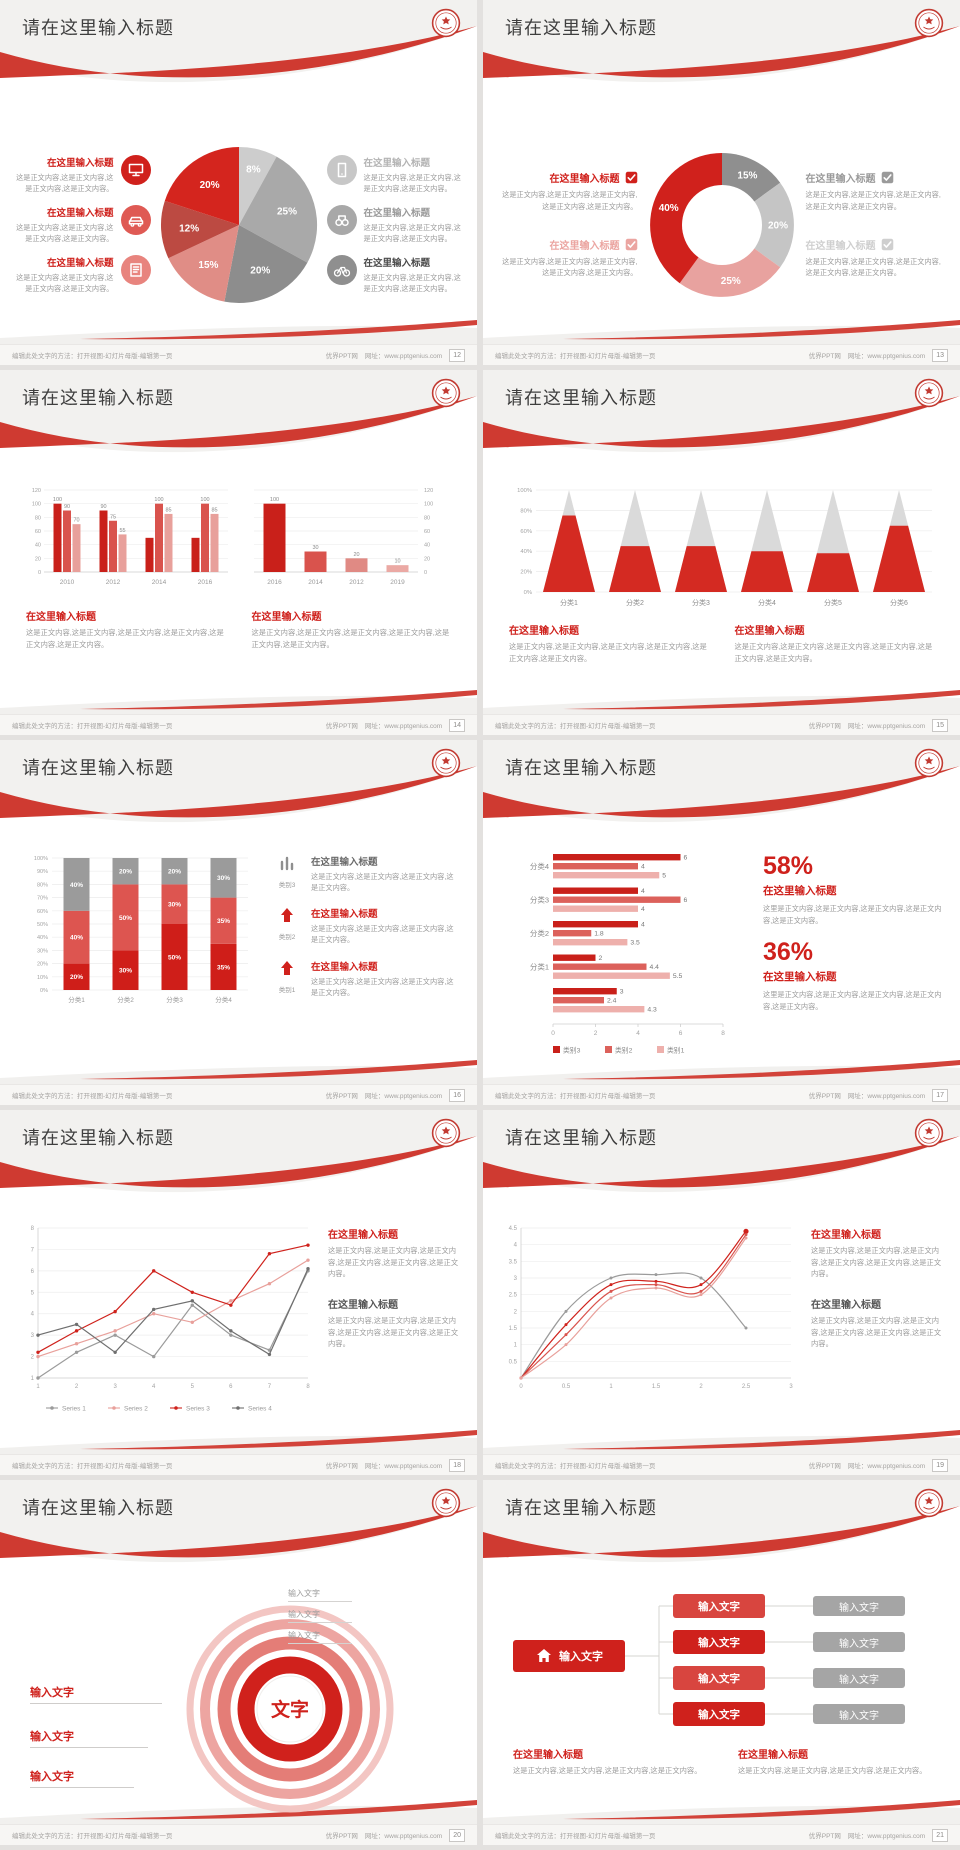  Describe the element at coordinates (526, 511) in the screenshot. I see `svg-text: 80%` at that location.